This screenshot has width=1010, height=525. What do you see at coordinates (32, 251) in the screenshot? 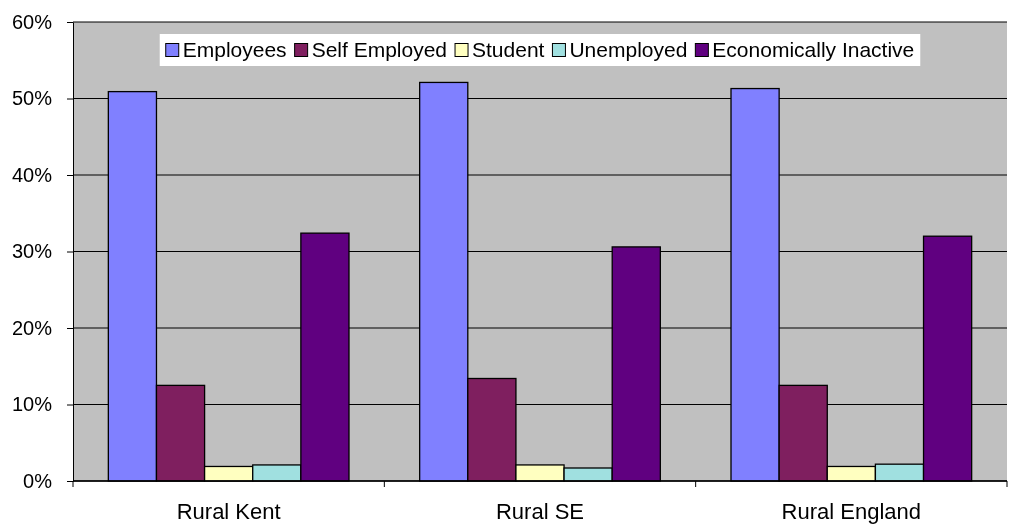
I see `y-tick-label: 30%` at bounding box center [32, 251].